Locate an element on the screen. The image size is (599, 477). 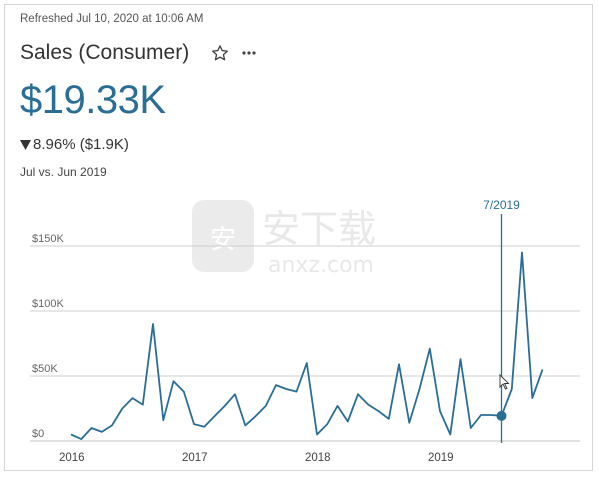
y-tick-label: $50K is located at coordinates (45, 369).